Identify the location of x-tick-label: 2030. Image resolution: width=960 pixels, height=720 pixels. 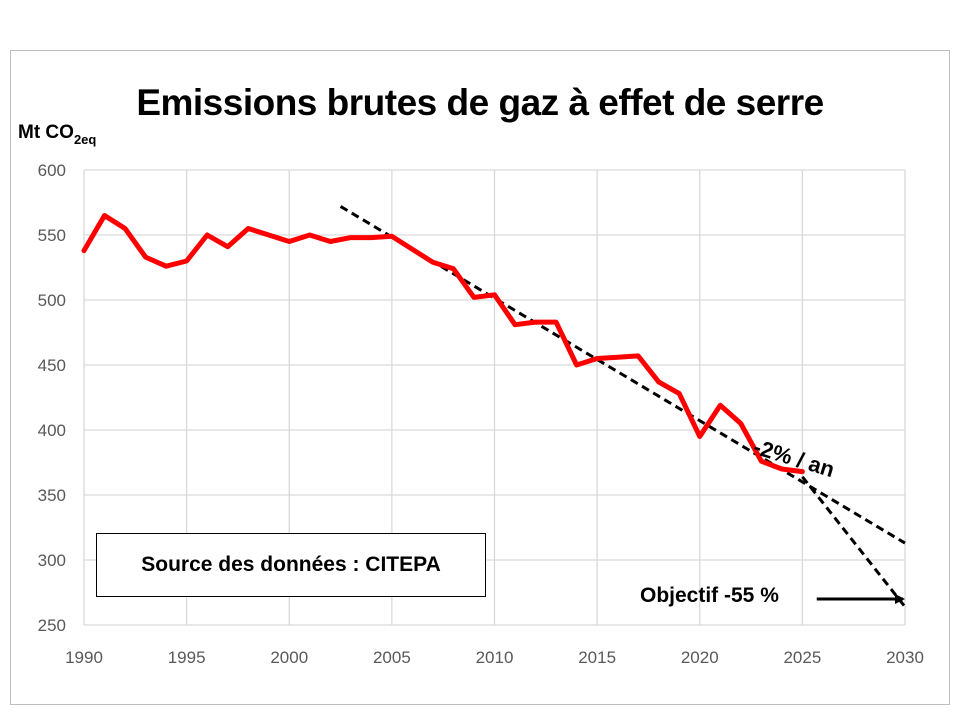
(905, 657).